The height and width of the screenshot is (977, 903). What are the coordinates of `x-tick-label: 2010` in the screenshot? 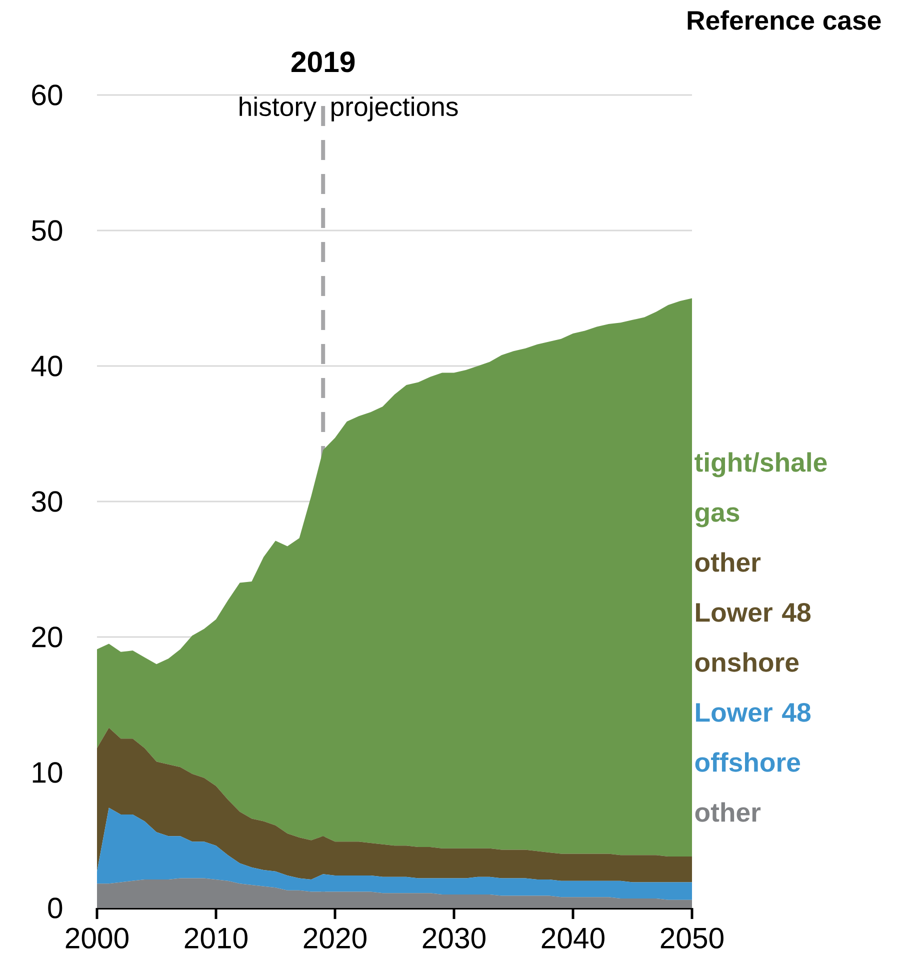 It's located at (216, 938).